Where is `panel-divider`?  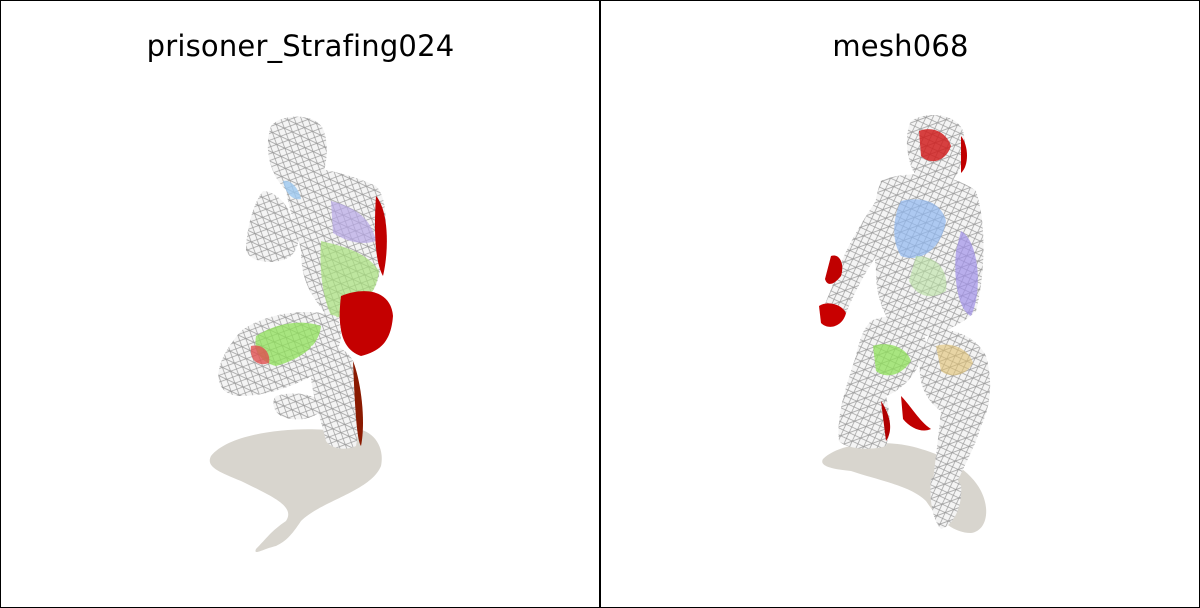
panel-divider is located at coordinates (600, 304).